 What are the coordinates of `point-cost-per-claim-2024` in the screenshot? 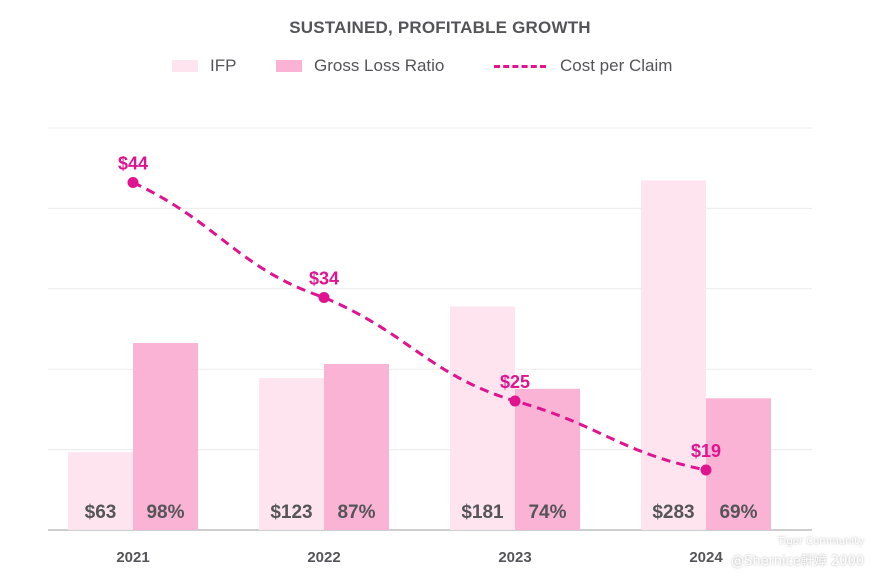 It's located at (706, 470).